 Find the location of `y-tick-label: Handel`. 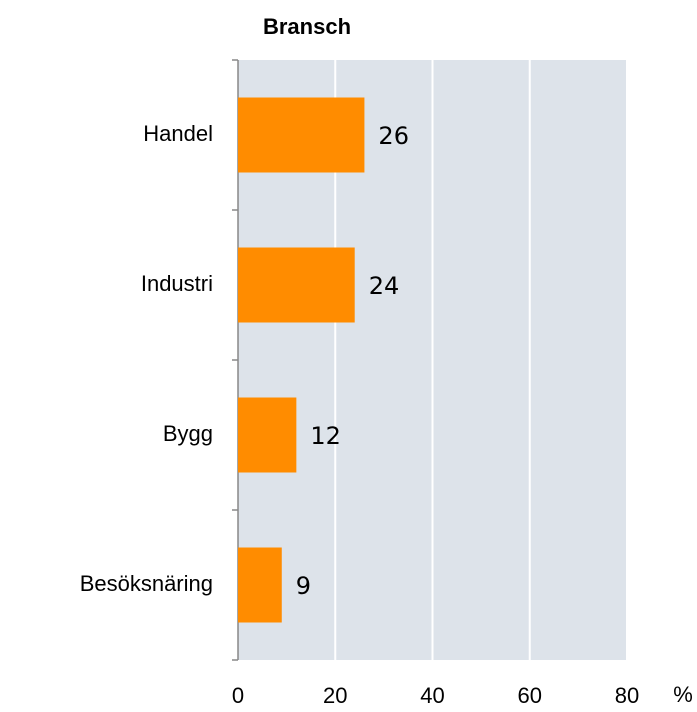

y-tick-label: Handel is located at coordinates (178, 133).